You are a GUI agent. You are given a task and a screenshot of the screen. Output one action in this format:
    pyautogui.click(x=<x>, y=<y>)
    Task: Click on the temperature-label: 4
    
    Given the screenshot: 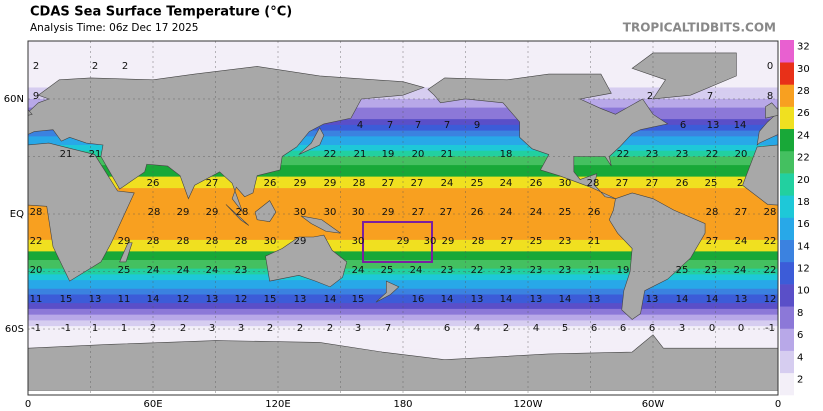 What is the action you would take?
    pyautogui.click(x=536, y=328)
    